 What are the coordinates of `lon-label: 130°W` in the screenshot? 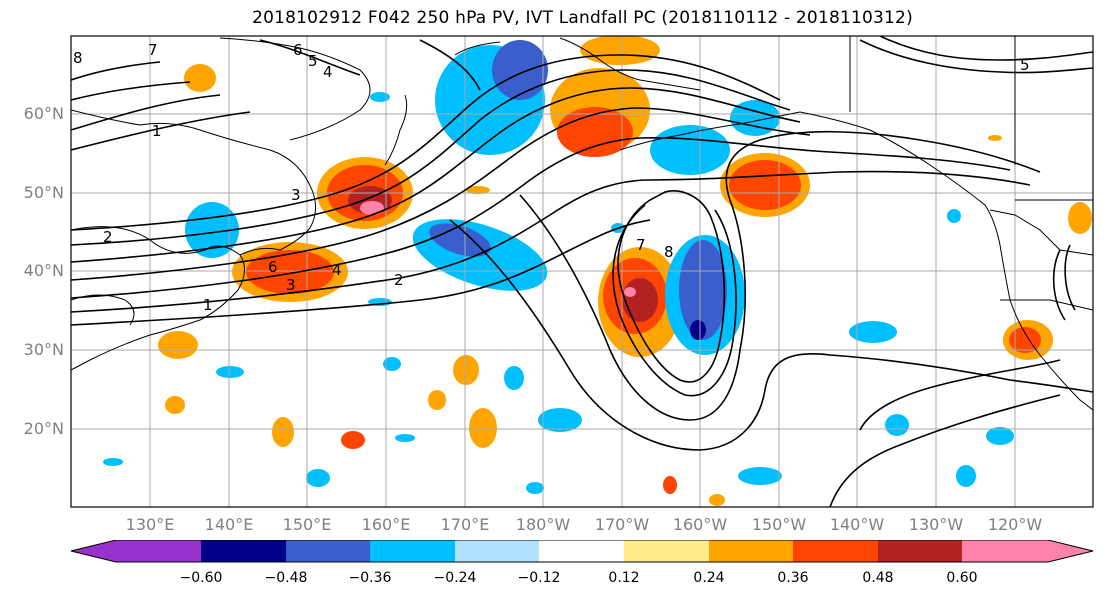 It's located at (936, 524).